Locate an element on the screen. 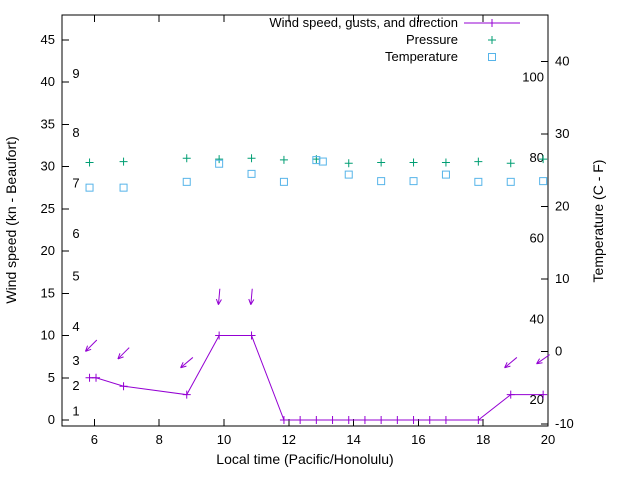  right-tick-label: 30 is located at coordinates (562, 133).